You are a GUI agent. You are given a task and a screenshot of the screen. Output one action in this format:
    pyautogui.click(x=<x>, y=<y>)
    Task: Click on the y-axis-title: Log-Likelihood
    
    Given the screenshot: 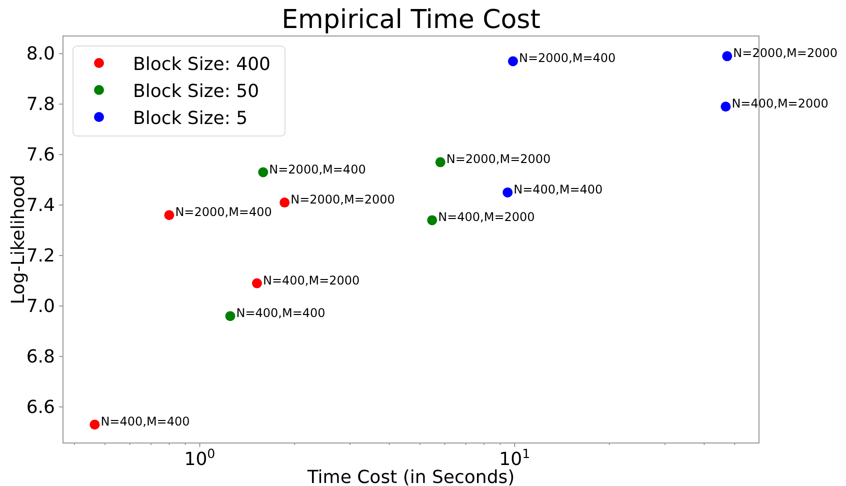 What is the action you would take?
    pyautogui.click(x=18, y=239)
    